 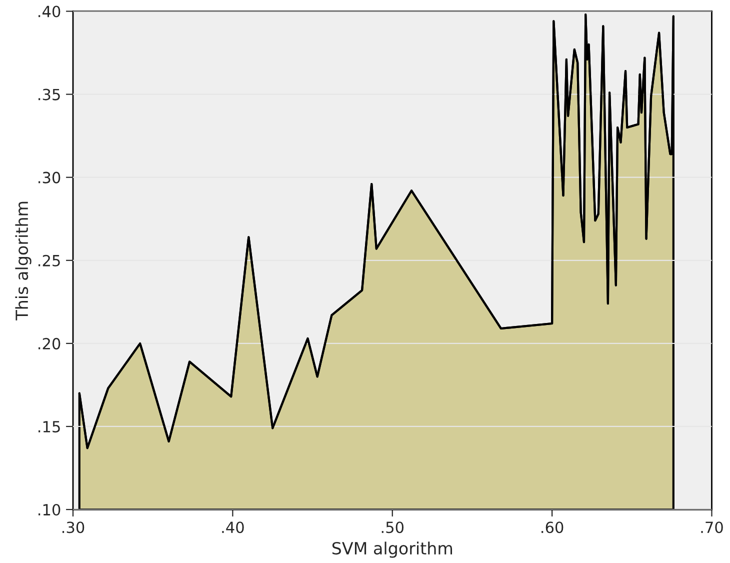 I want to click on y-tick-label: .30, so click(x=49, y=178).